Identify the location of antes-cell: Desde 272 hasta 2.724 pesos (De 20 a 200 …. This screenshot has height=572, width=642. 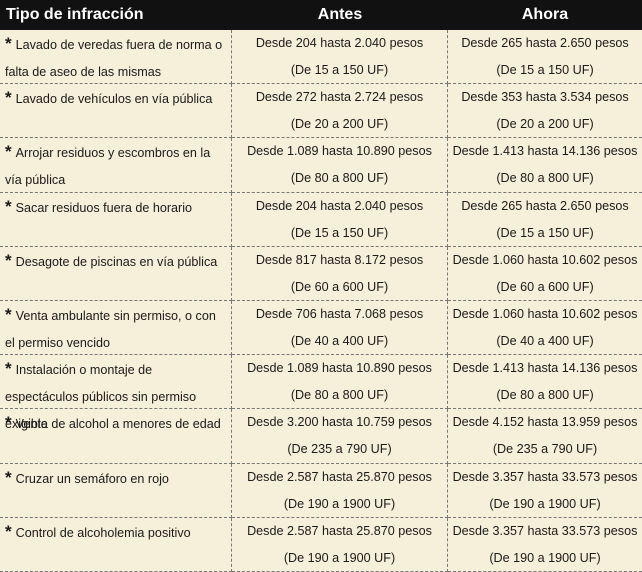
(340, 111).